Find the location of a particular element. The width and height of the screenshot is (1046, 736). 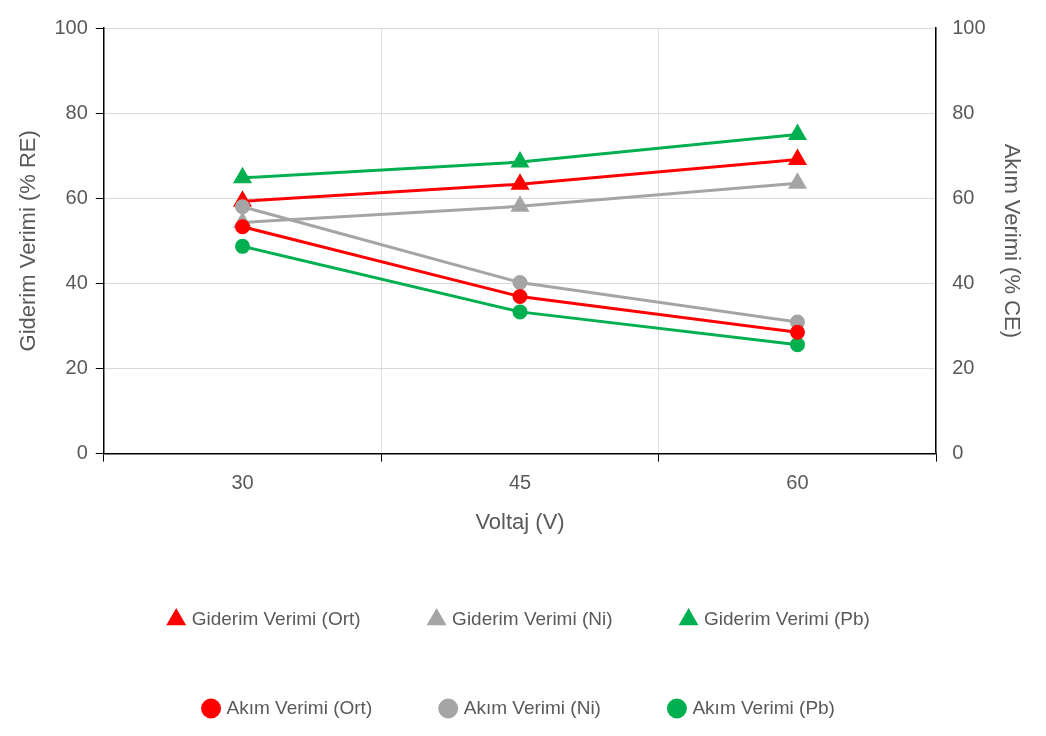

y-tick-label: 80 is located at coordinates (76, 111).